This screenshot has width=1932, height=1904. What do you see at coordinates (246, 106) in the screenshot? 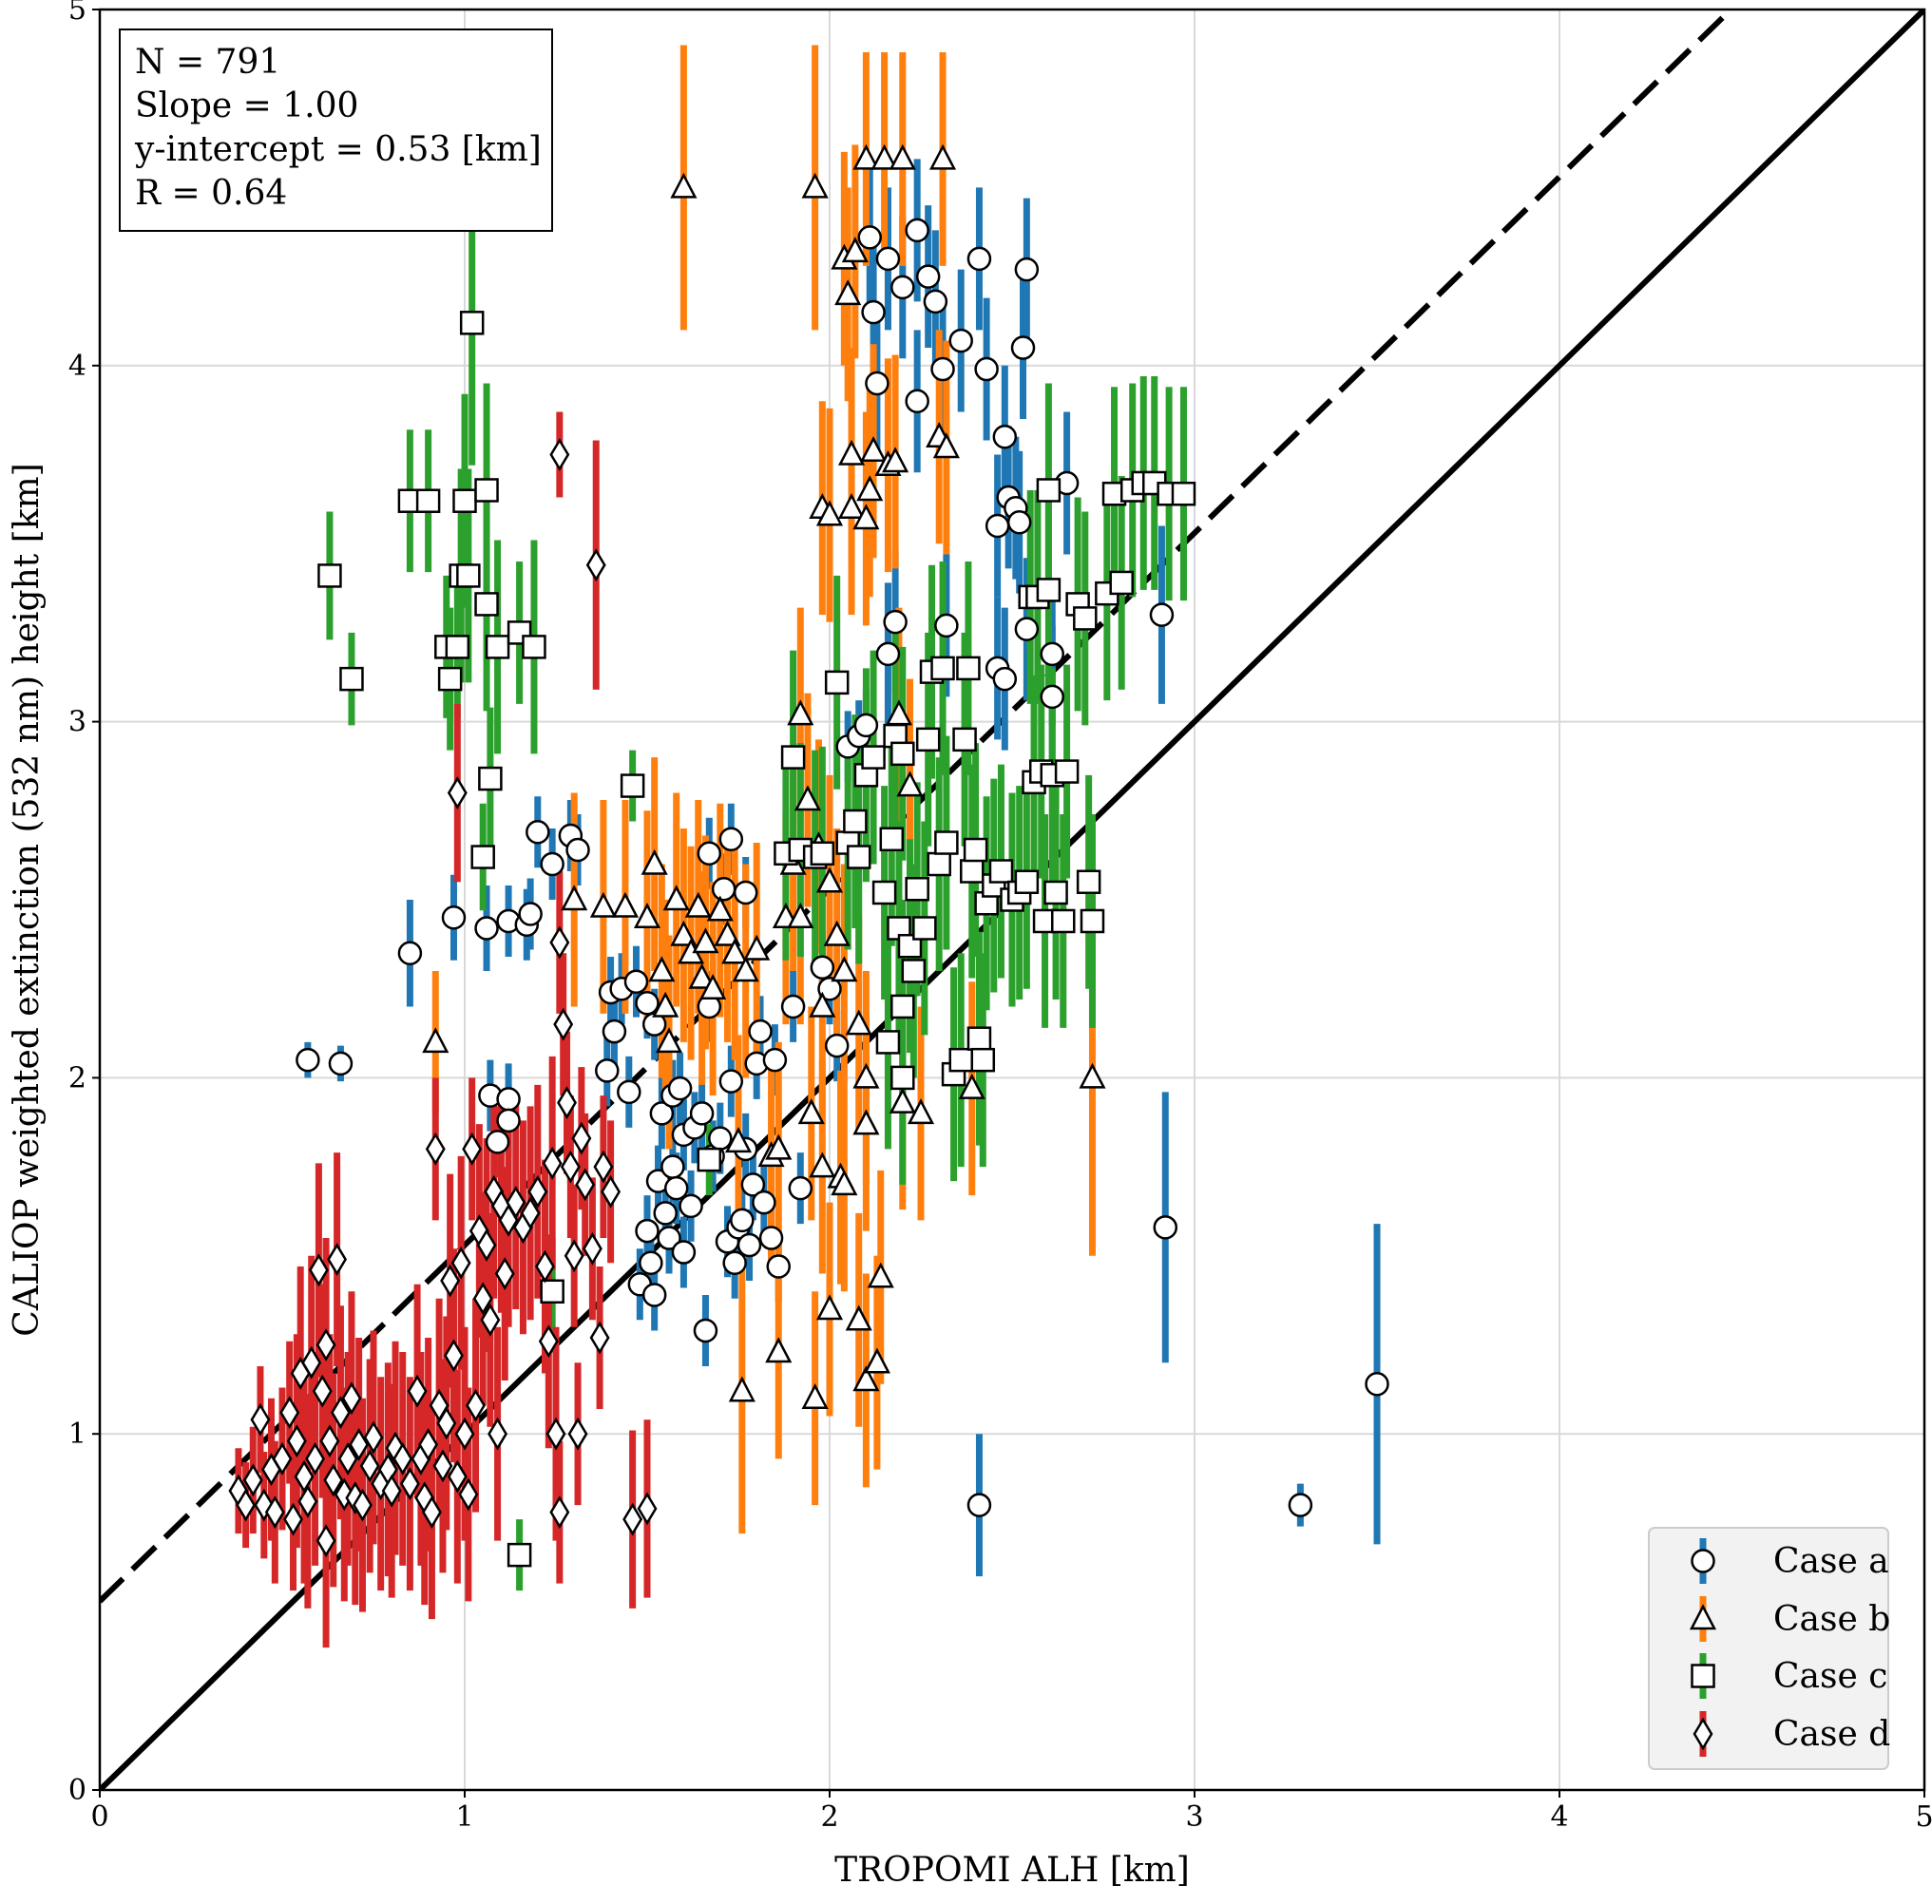
I see `stats-slope: Slope = 1.00` at bounding box center [246, 106].